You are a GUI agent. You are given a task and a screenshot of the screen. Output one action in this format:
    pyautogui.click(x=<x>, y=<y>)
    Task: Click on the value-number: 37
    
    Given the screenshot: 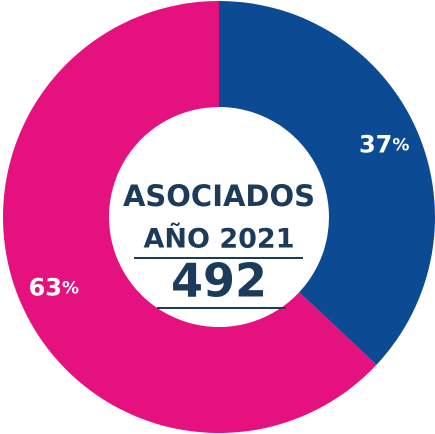 What is the action you would take?
    pyautogui.click(x=375, y=145)
    